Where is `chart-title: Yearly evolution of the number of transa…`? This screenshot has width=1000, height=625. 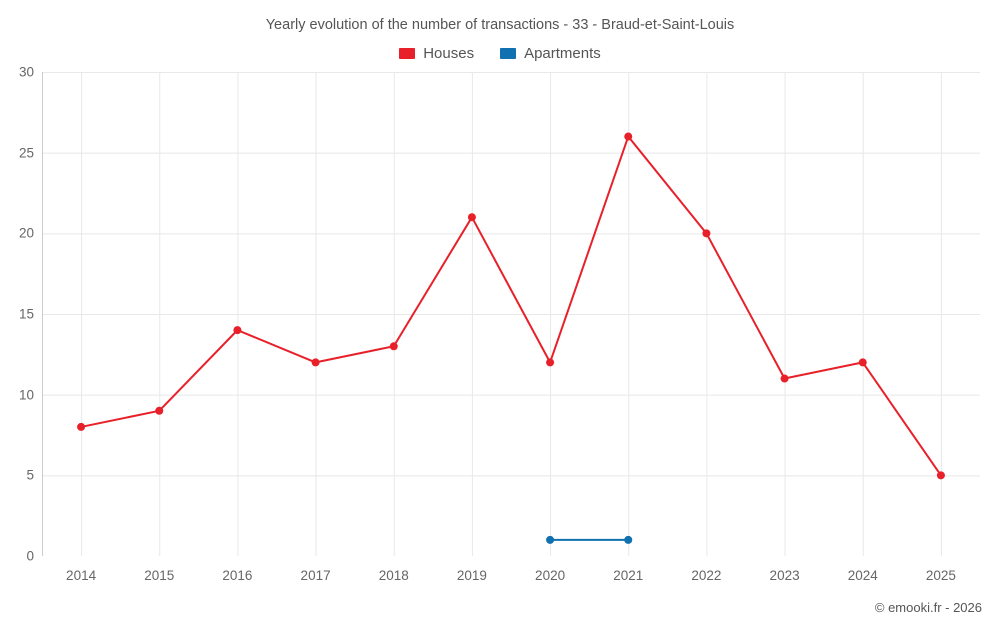
chart-title: Yearly evolution of the number of transa… is located at coordinates (500, 25).